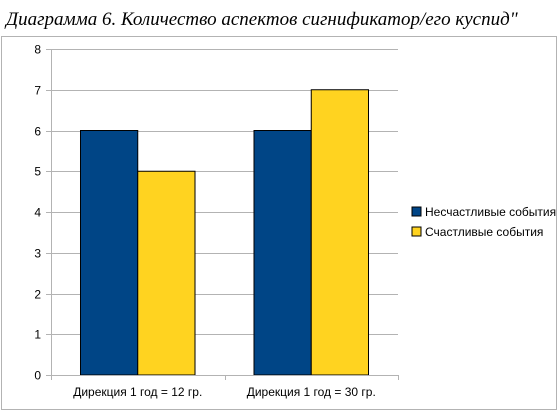 This screenshot has width=558, height=420. Describe the element at coordinates (37, 295) in the screenshot. I see `y-tick-label-2: 2` at that location.